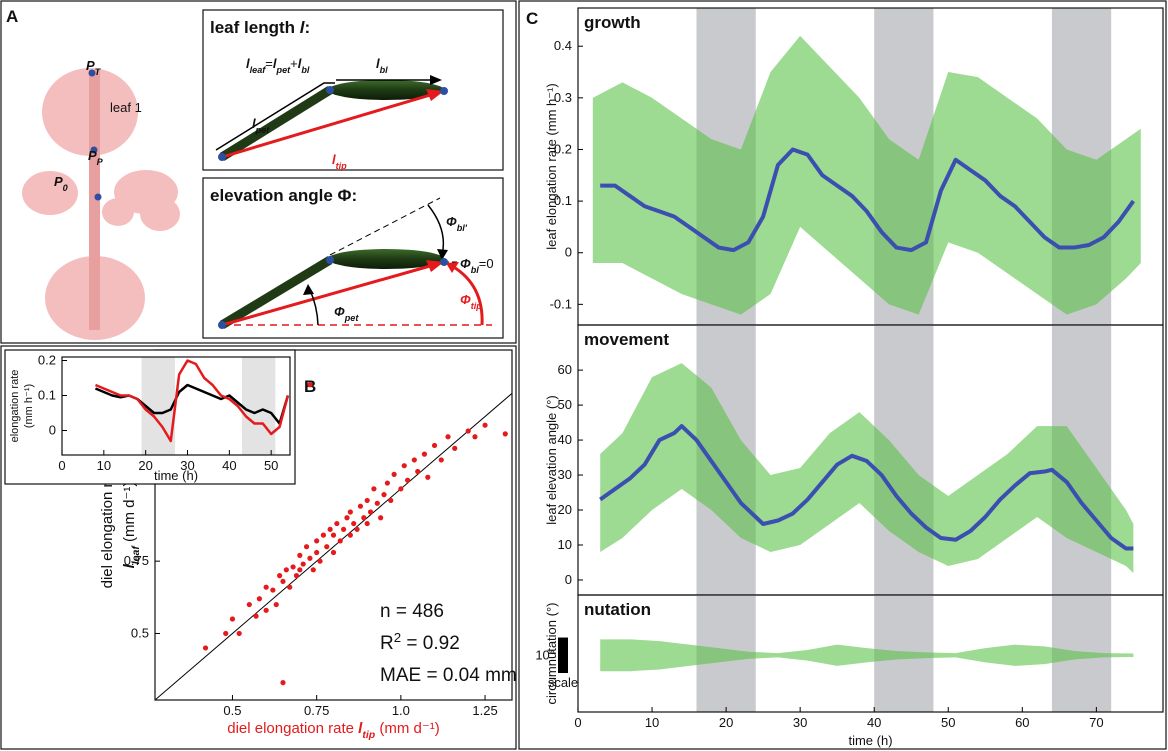  I want to click on y-axis-label: leaf elongation rate (mm h⁻¹), so click(551, 166).